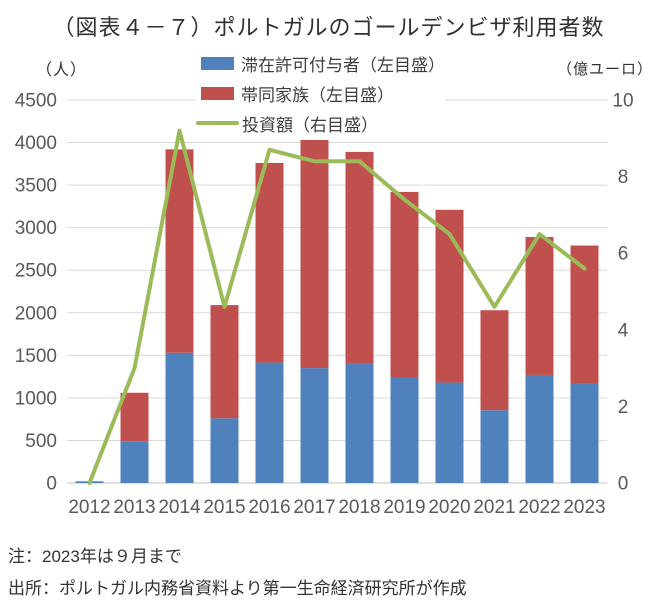  What do you see at coordinates (359, 423) in the screenshot?
I see `bar-permits-2018` at bounding box center [359, 423].